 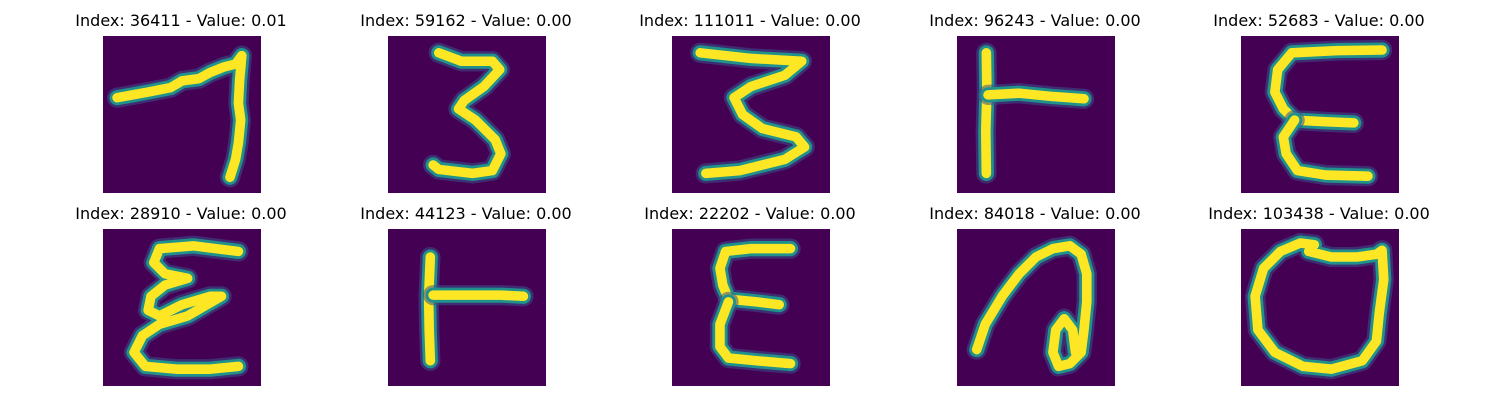 What do you see at coordinates (750, 20) in the screenshot?
I see `panel-title: Index: 111011 - Value: 0.00` at bounding box center [750, 20].